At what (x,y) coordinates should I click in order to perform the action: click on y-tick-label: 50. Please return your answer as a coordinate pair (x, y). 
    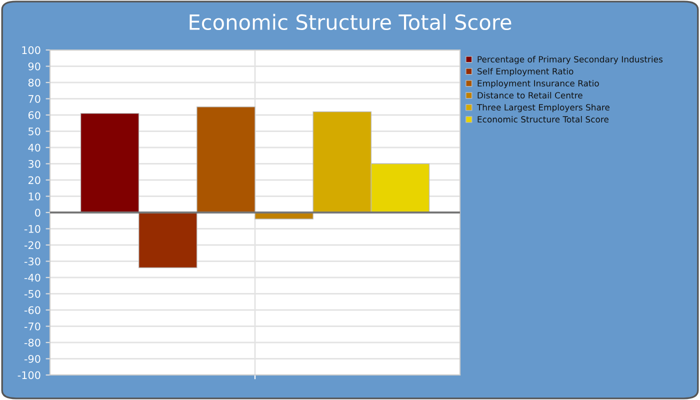
    Looking at the image, I should click on (34, 131).